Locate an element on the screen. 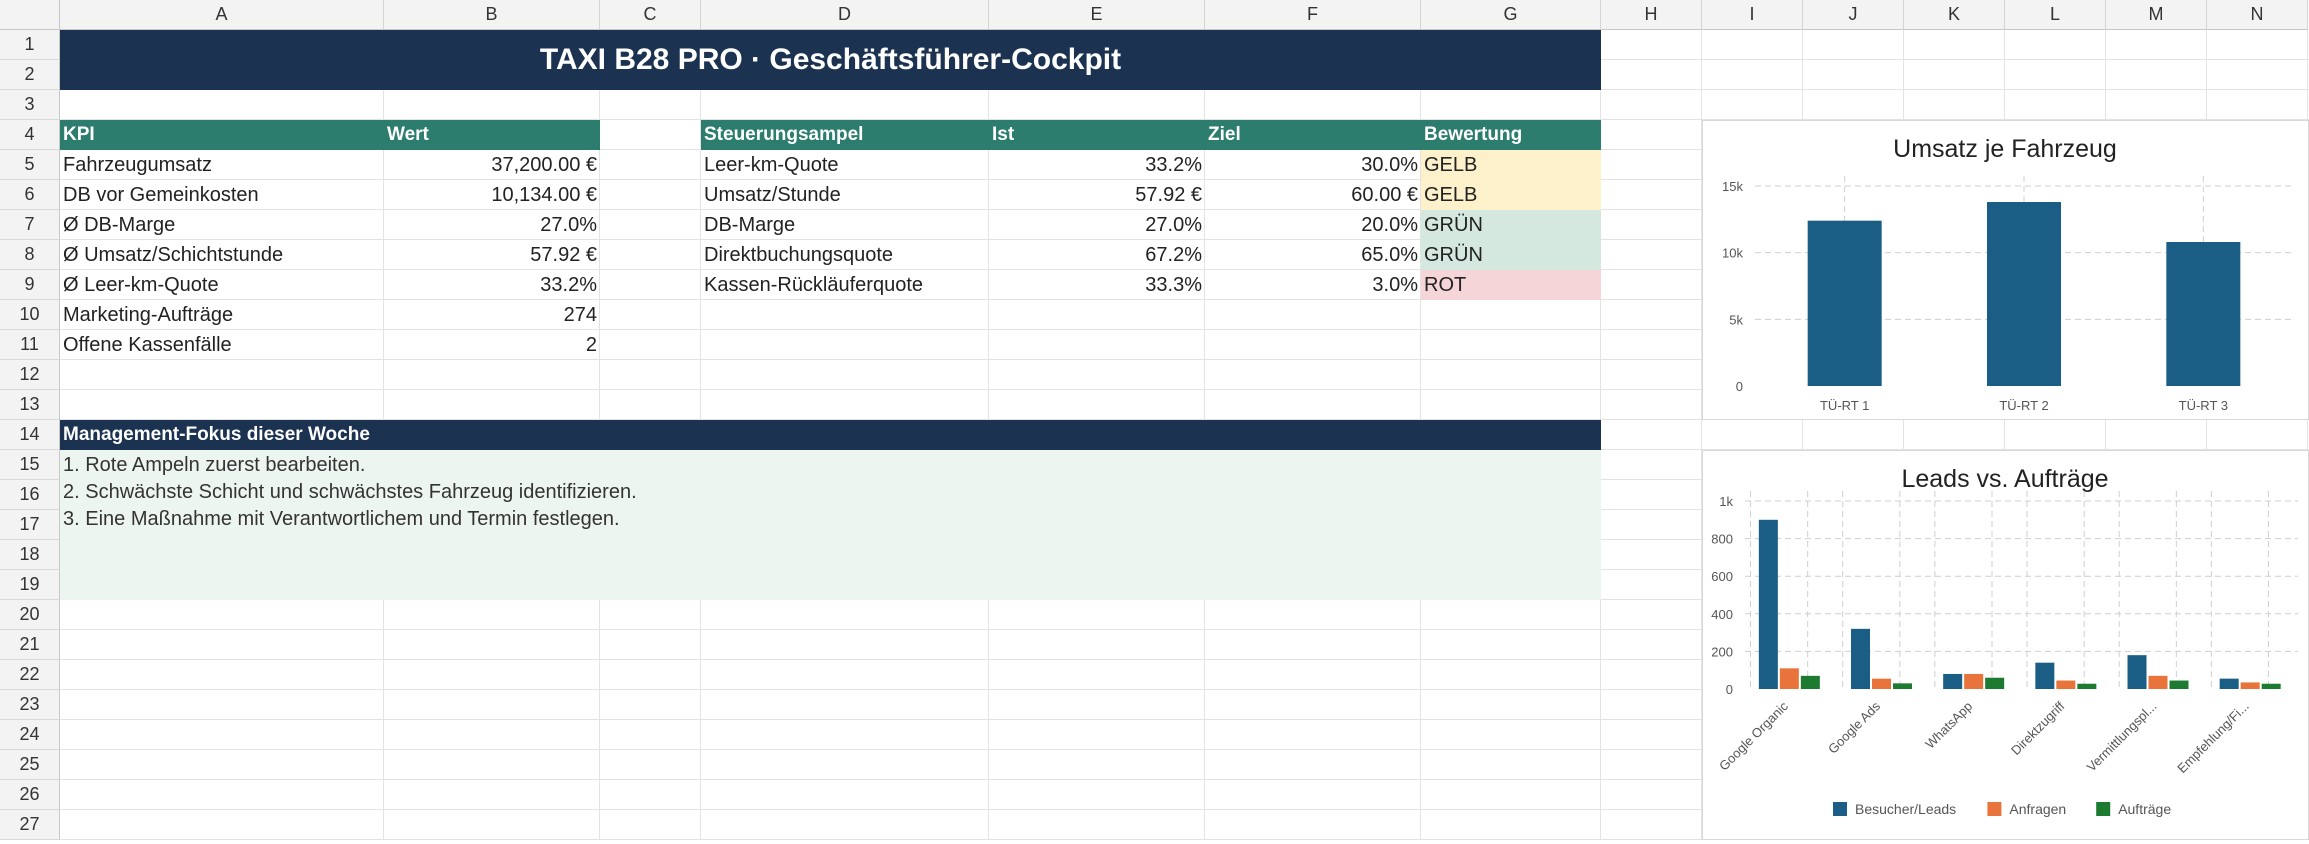  row-header-23: 23 is located at coordinates (30, 705).